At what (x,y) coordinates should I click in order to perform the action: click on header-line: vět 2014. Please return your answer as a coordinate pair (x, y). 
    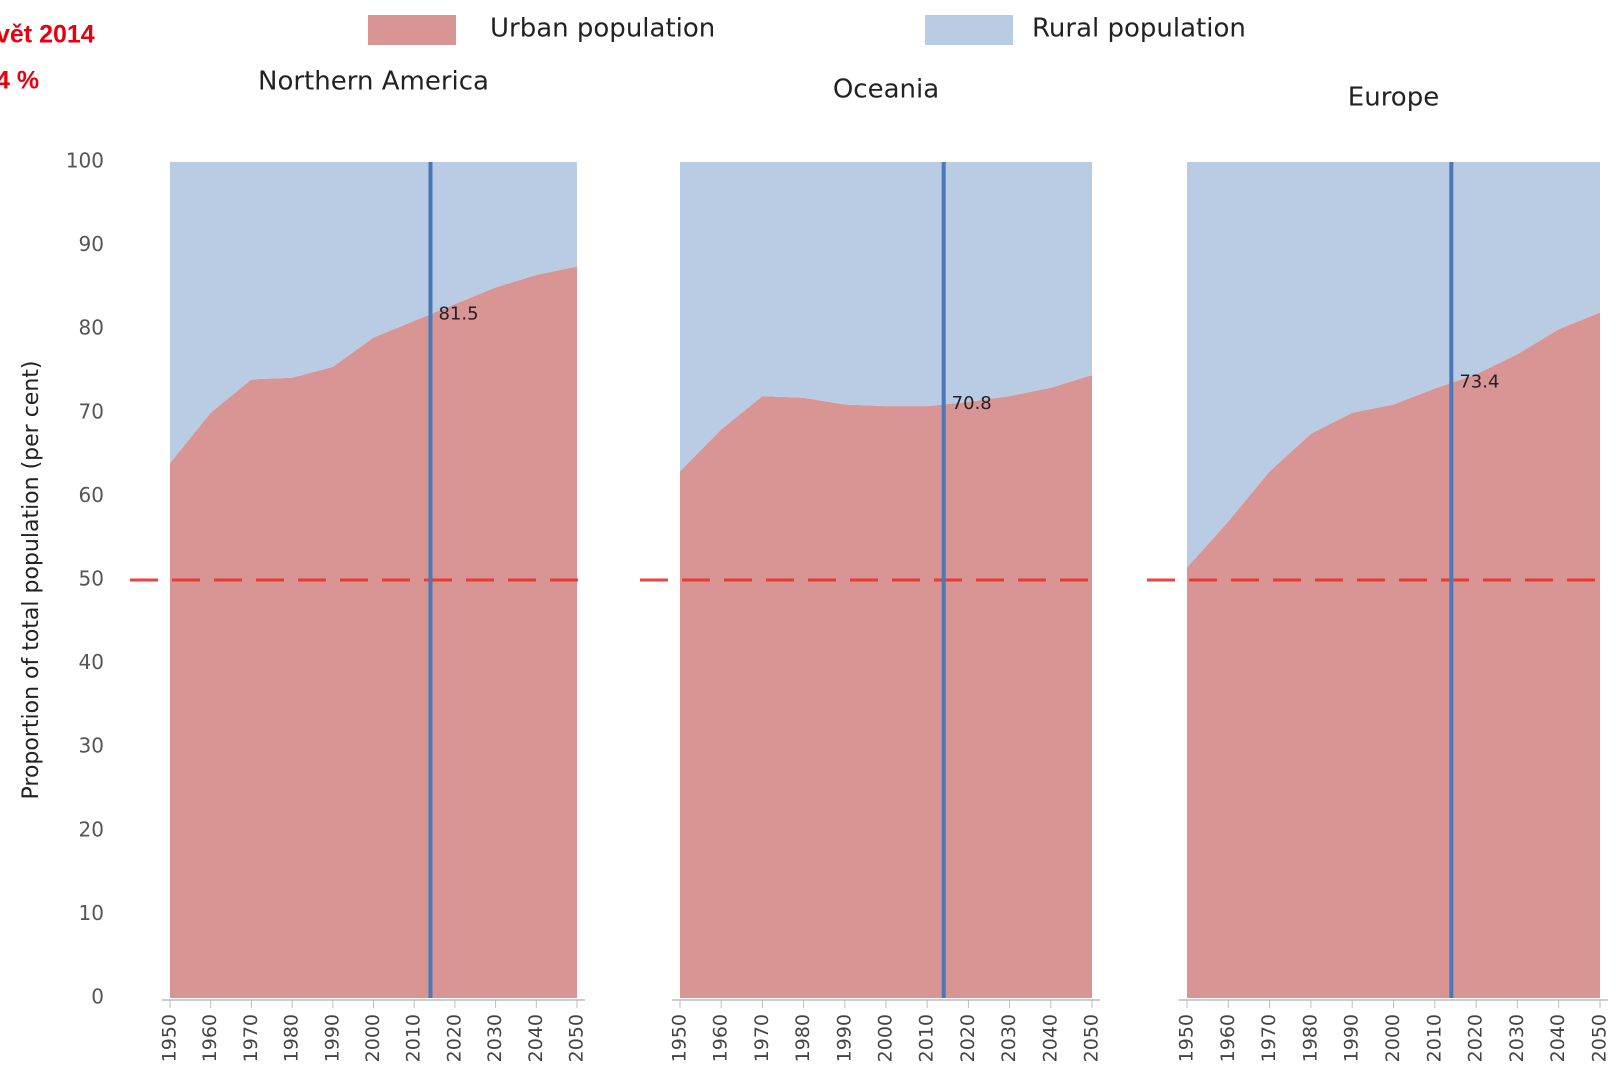
    Looking at the image, I should click on (47, 35).